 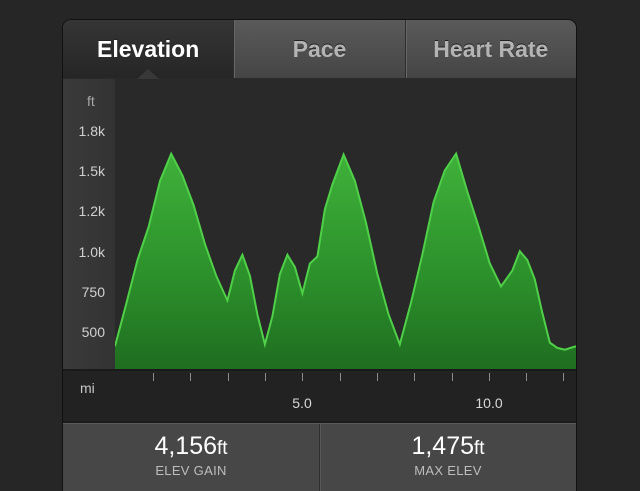 What do you see at coordinates (479, 448) in the screenshot?
I see `max-elev-unit: ft` at bounding box center [479, 448].